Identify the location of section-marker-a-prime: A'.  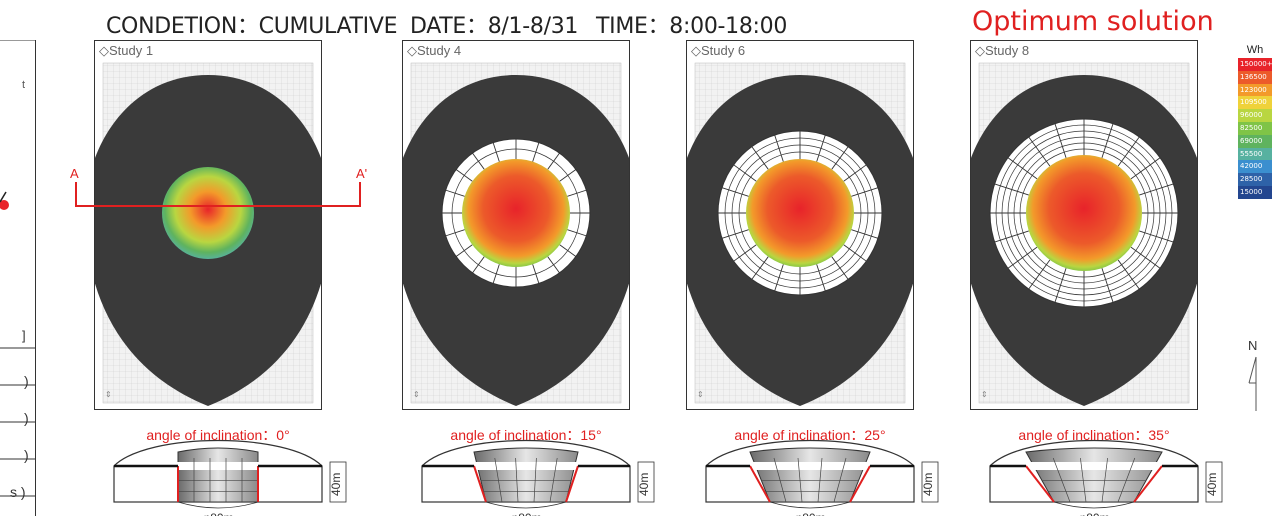
(361, 173).